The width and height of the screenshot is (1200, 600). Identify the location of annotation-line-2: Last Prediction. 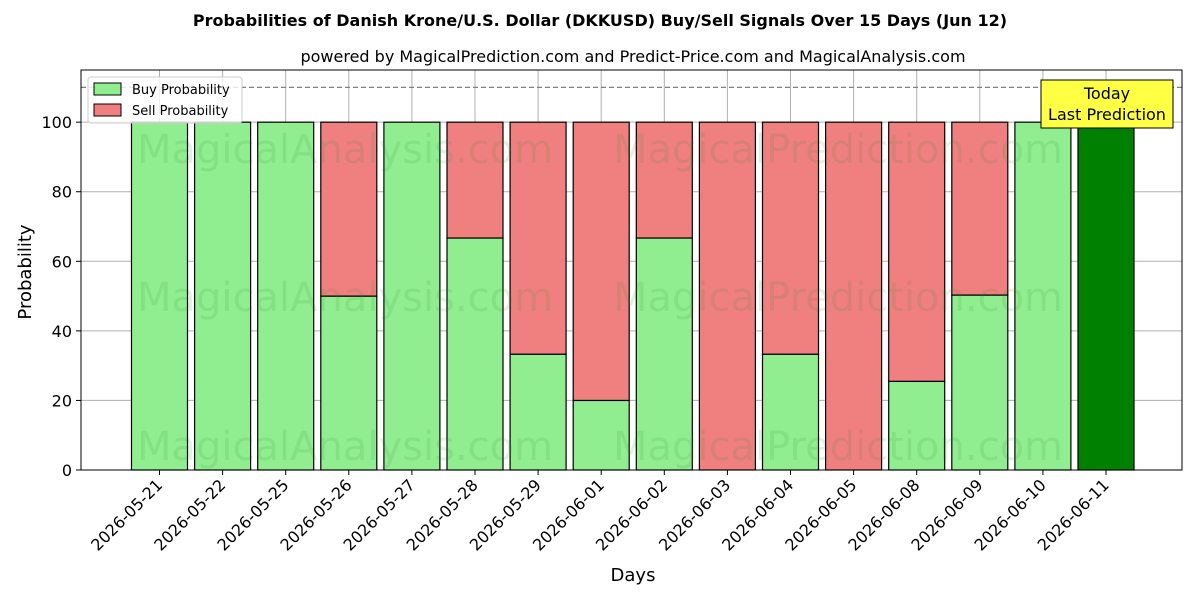
(1107, 114).